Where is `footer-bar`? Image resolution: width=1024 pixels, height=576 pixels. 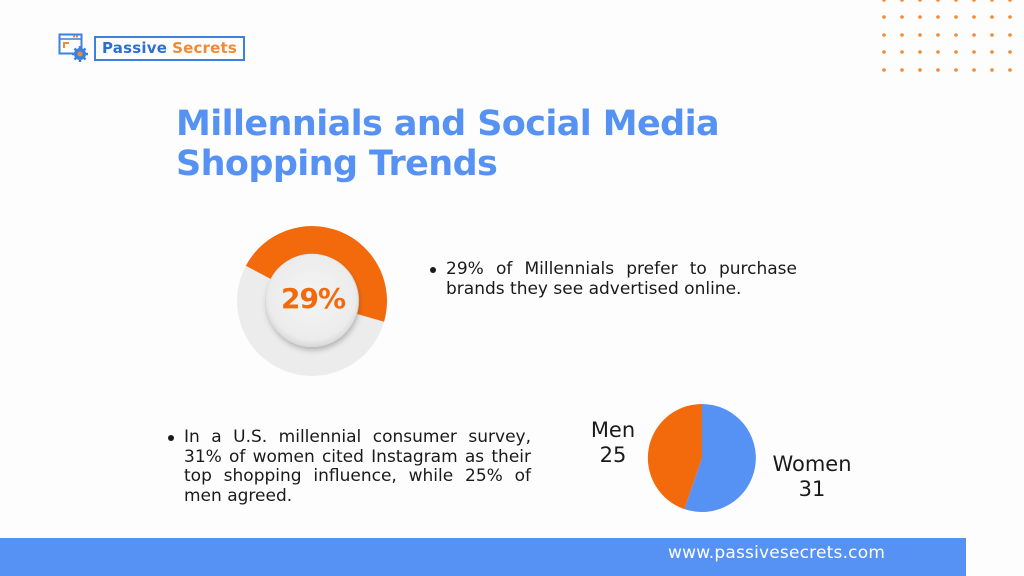 footer-bar is located at coordinates (483, 557).